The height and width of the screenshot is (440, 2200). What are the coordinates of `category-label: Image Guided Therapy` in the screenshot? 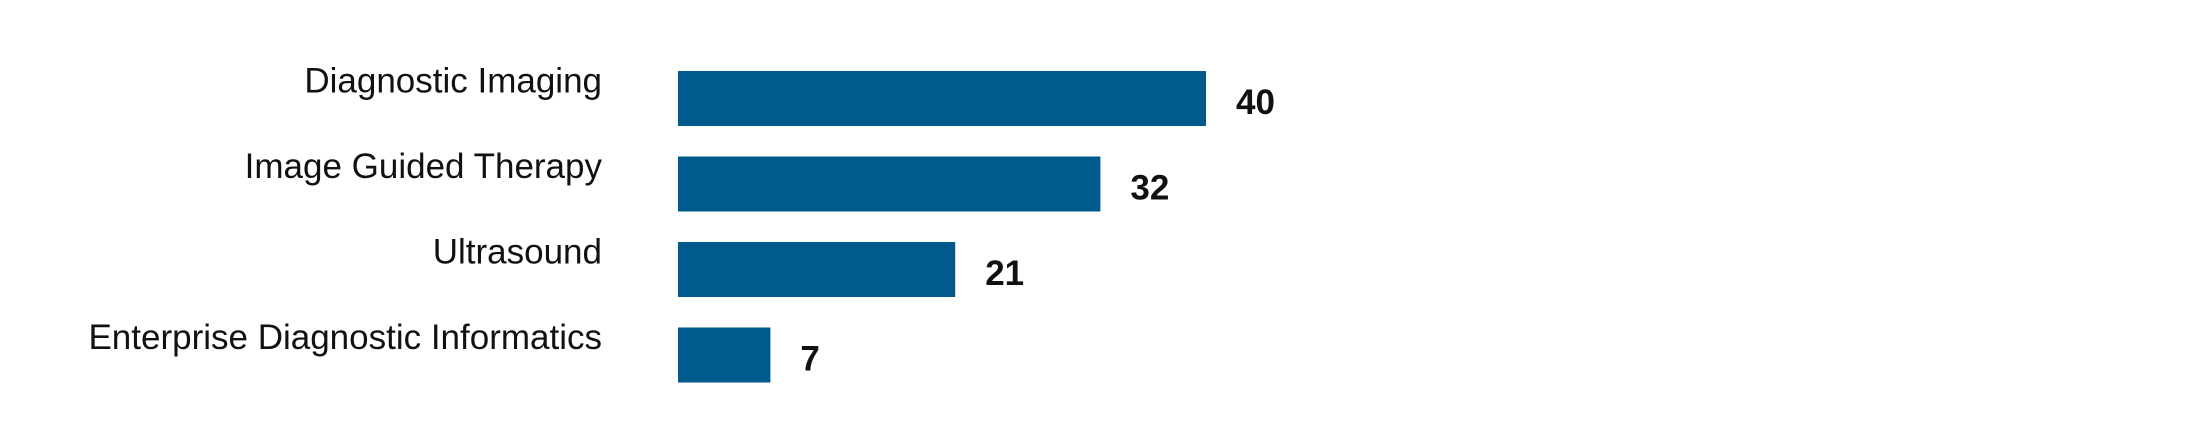 It's located at (424, 166).